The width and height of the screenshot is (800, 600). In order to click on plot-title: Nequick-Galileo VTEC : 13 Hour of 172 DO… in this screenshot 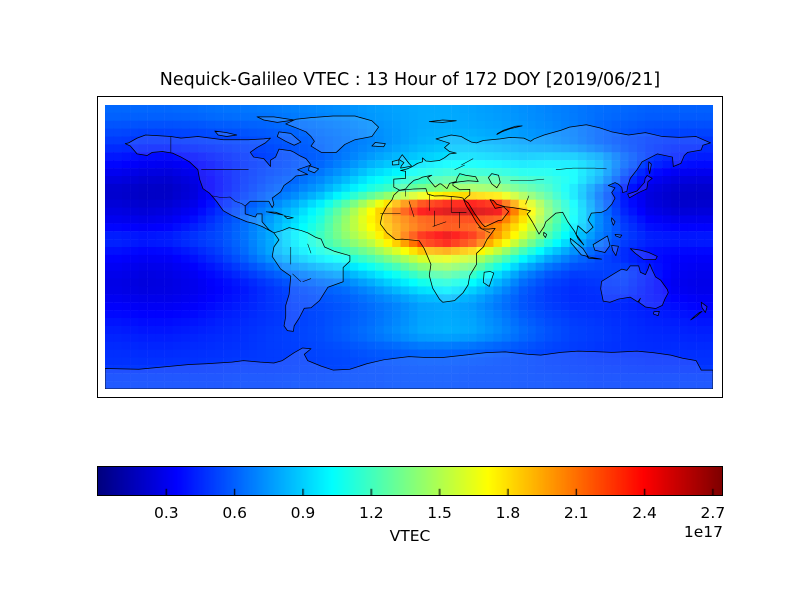, I will do `click(410, 80)`.